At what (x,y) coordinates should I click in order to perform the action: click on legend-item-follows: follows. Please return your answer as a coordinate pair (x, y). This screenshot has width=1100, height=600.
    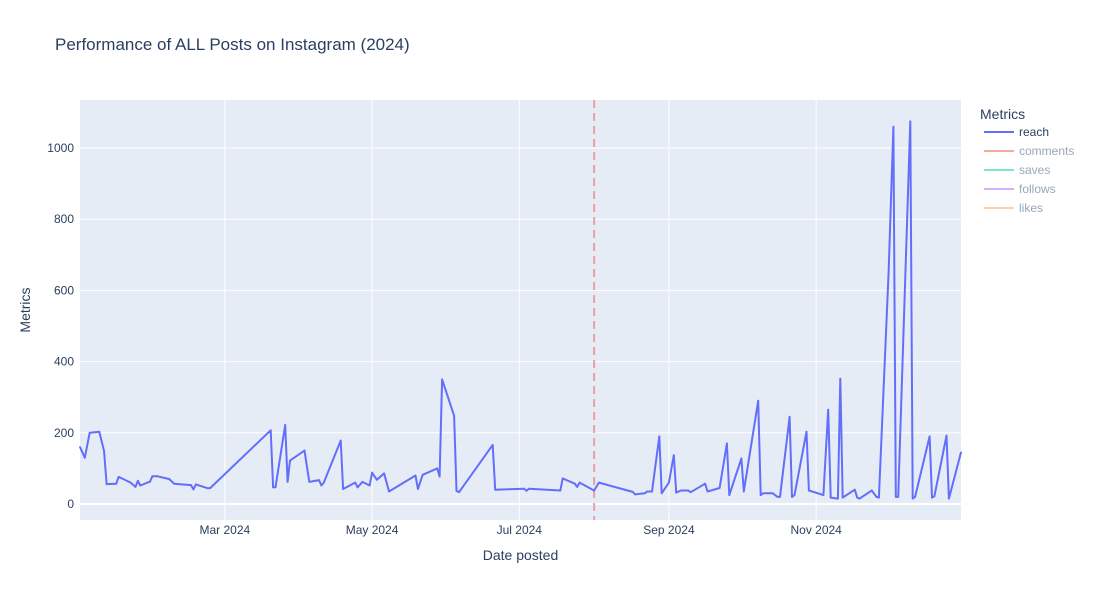
    Looking at the image, I should click on (1020, 189).